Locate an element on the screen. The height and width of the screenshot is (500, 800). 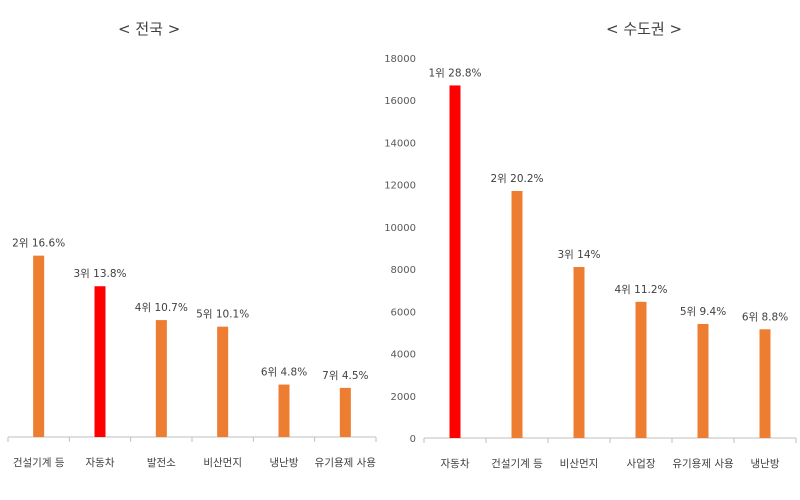
category-label: 사업장 is located at coordinates (641, 463).